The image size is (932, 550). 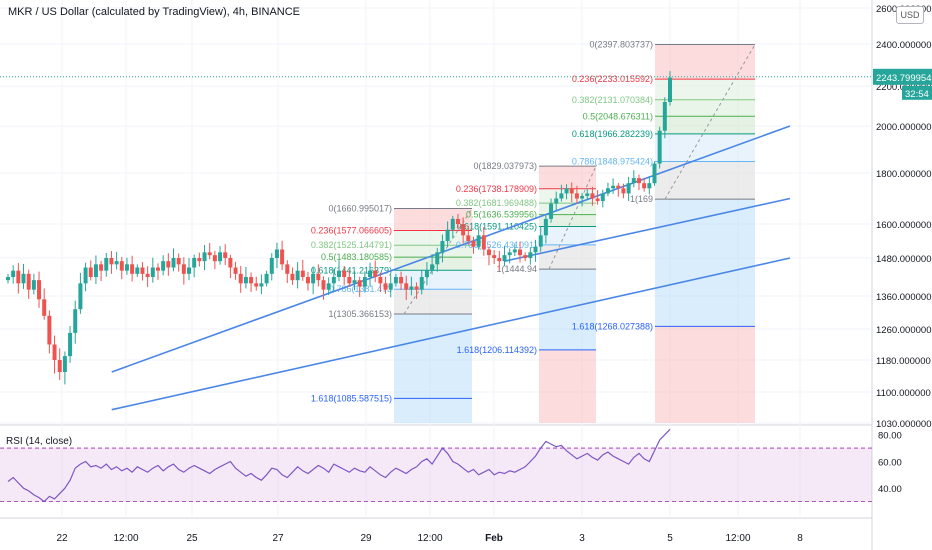 What do you see at coordinates (567, 386) in the screenshot?
I see `fib-zone-extension` at bounding box center [567, 386].